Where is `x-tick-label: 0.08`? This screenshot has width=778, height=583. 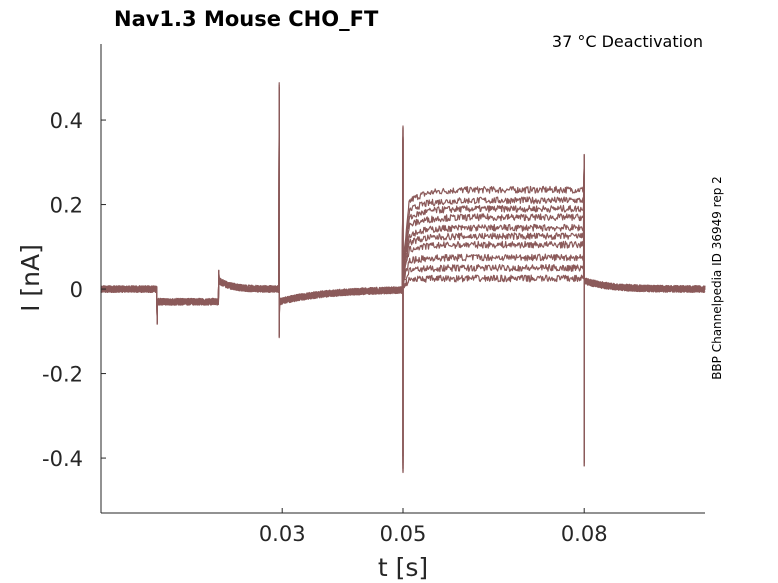 x-tick-label: 0.08 is located at coordinates (584, 534).